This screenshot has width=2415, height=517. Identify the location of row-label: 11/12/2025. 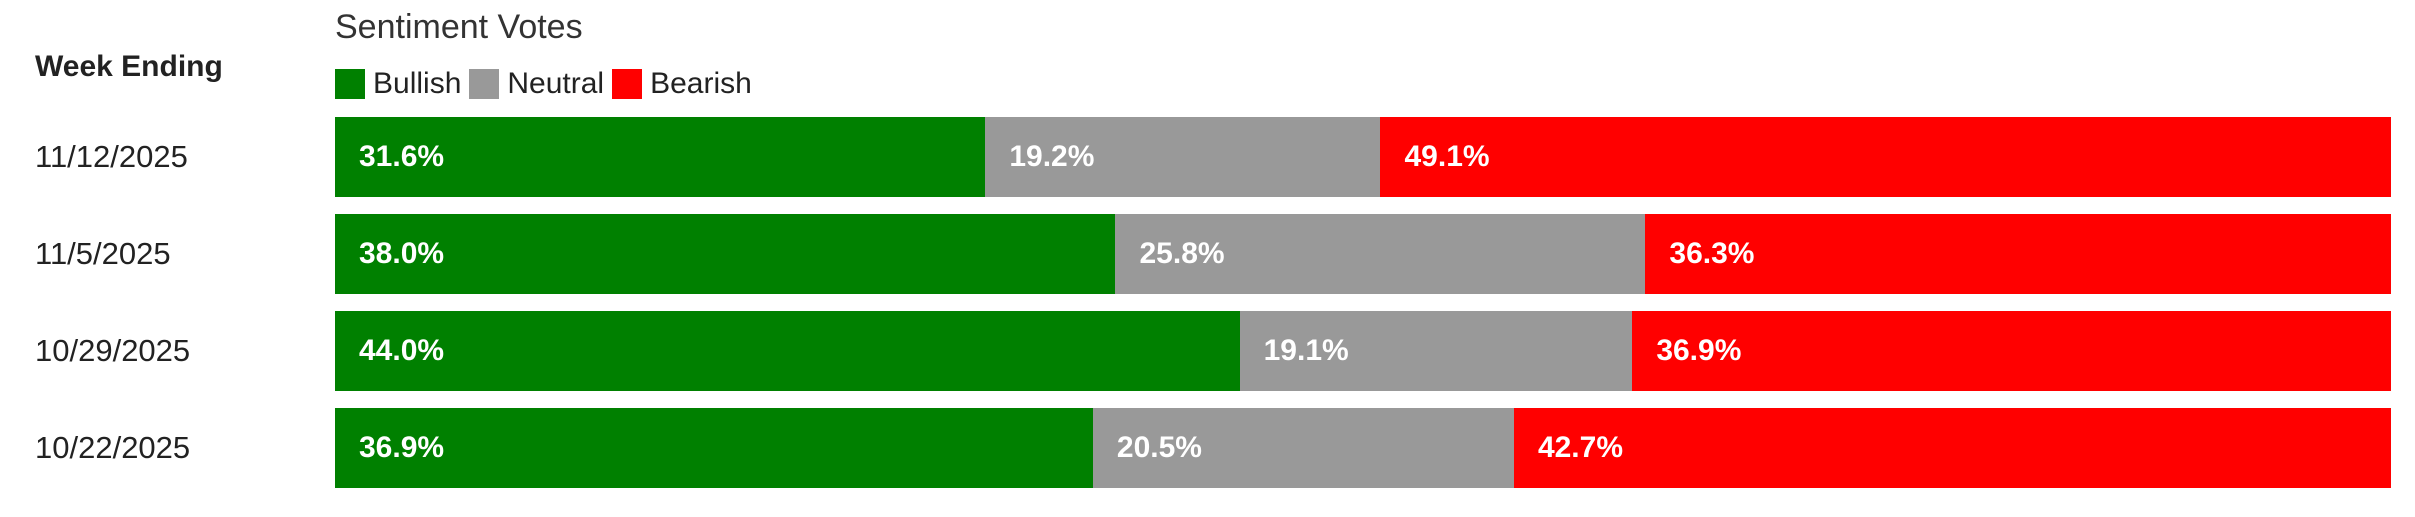
(111, 156).